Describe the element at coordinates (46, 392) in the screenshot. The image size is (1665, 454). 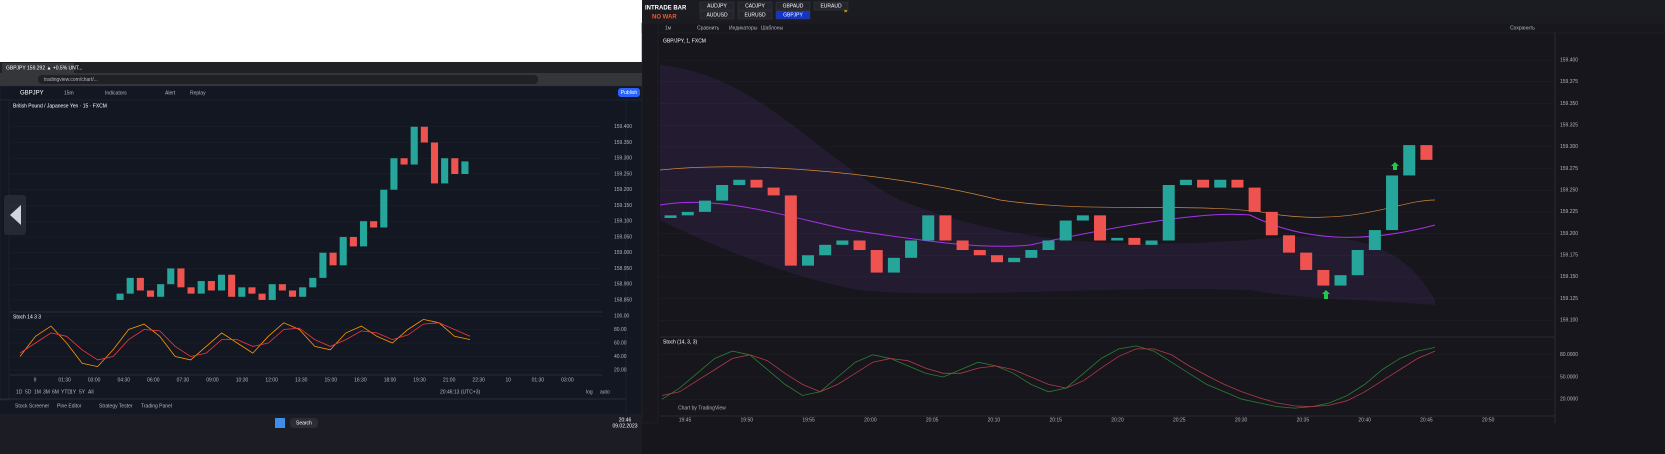
I see `range-button: 3M` at that location.